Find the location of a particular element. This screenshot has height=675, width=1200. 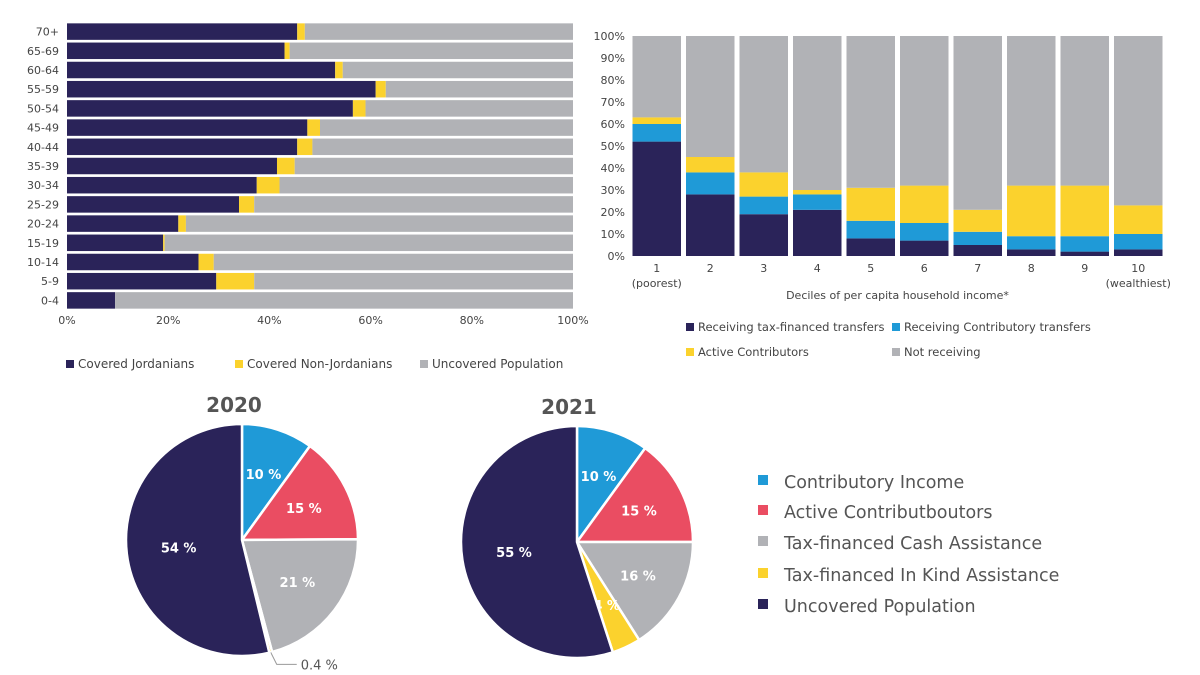

pie-value-label: 0.4 % is located at coordinates (319, 665).